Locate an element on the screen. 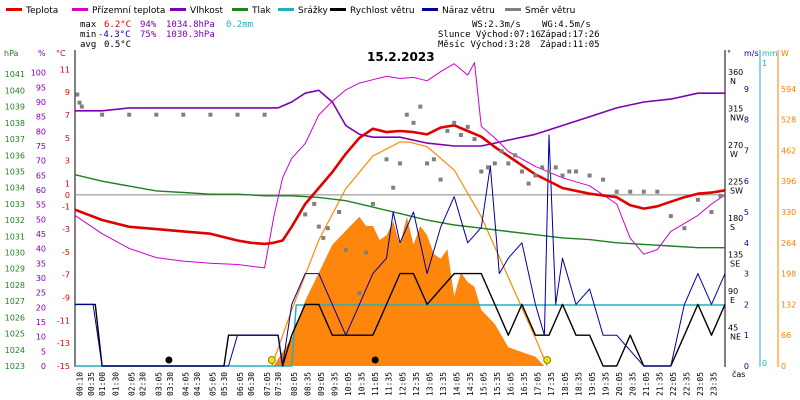 Image resolution: width=800 pixels, height=400 pixels. humidity-tick-label: 75 is located at coordinates (41, 146).